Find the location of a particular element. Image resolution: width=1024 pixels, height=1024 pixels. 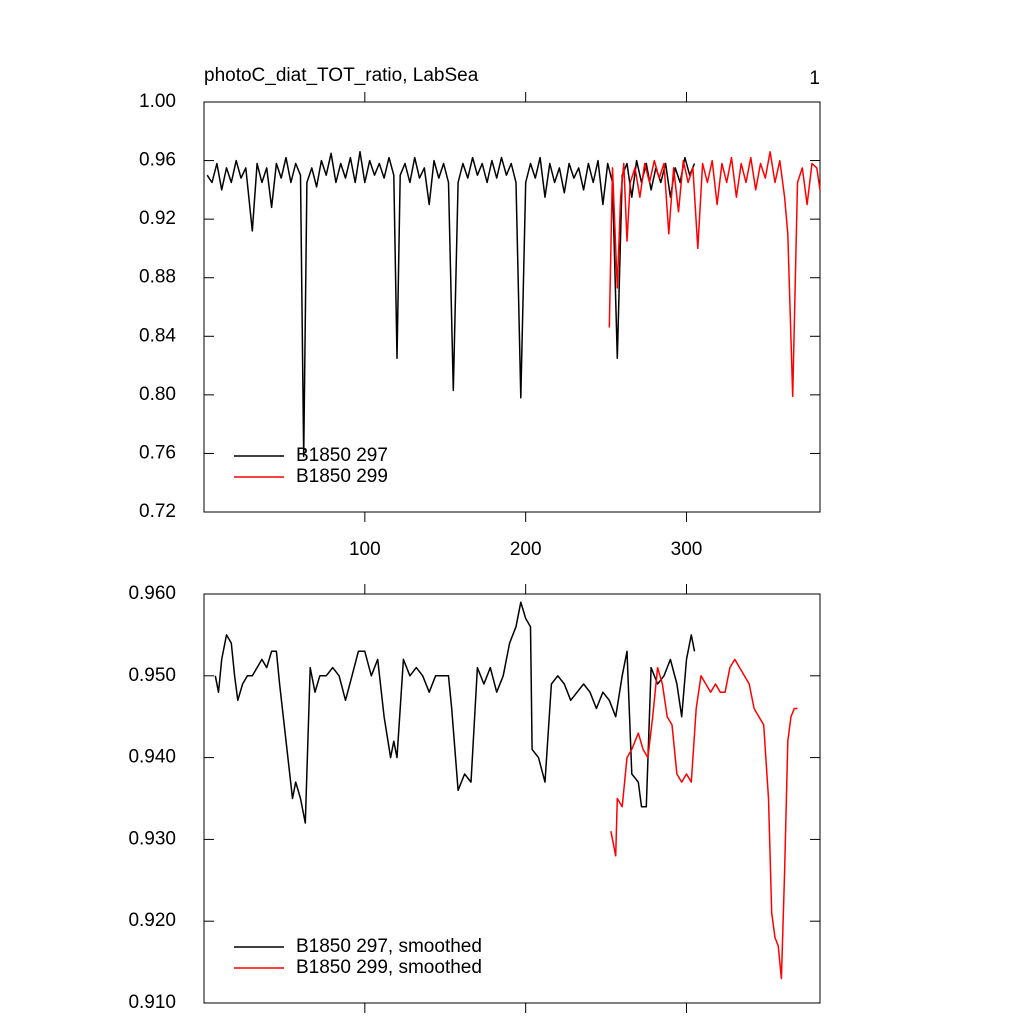

y-tick-label: 0.950 is located at coordinates (152, 675).